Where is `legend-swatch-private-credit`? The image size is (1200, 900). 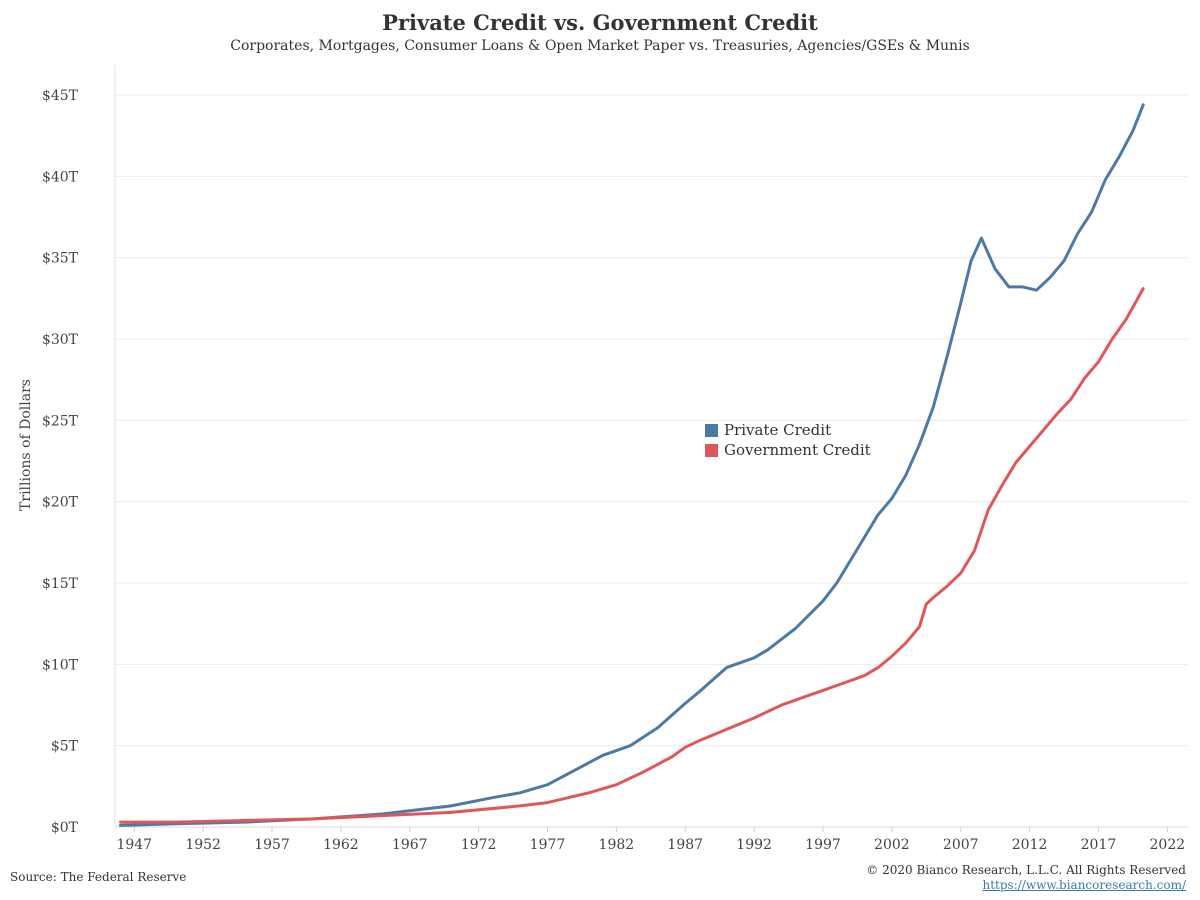
legend-swatch-private-credit is located at coordinates (711, 430).